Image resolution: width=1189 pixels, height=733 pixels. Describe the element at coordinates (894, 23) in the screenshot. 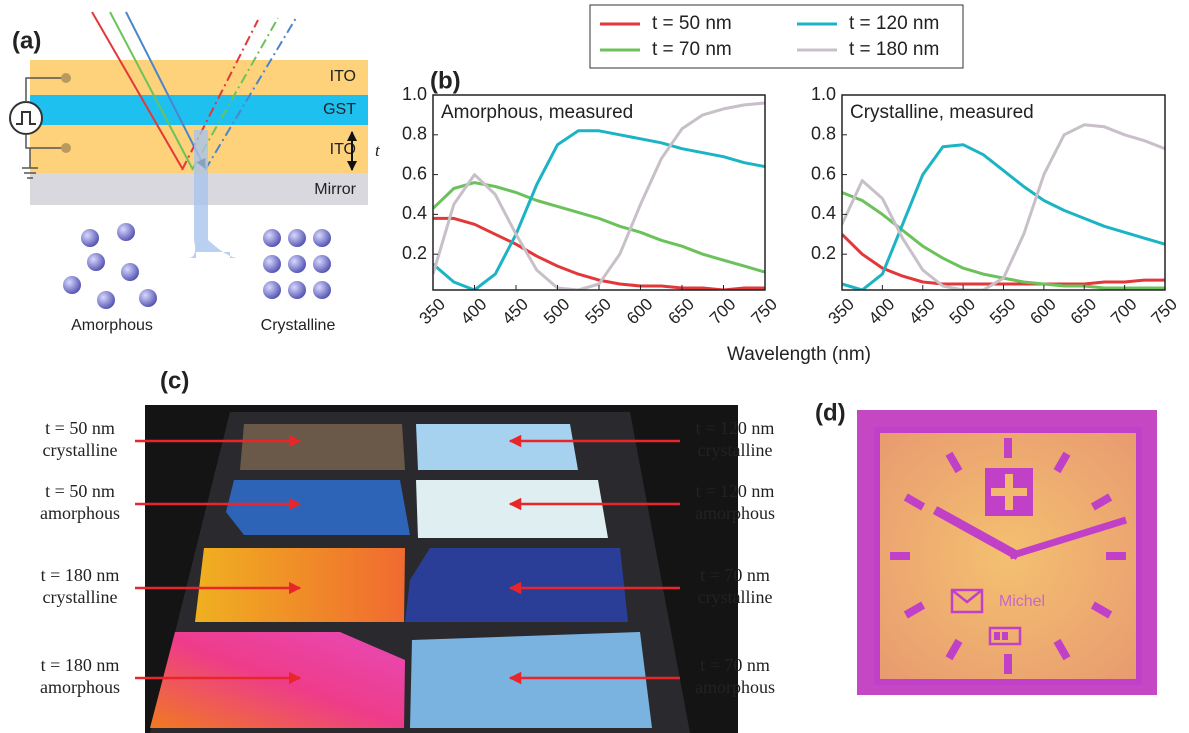

I see `legend-label: t = 120 nm` at that location.